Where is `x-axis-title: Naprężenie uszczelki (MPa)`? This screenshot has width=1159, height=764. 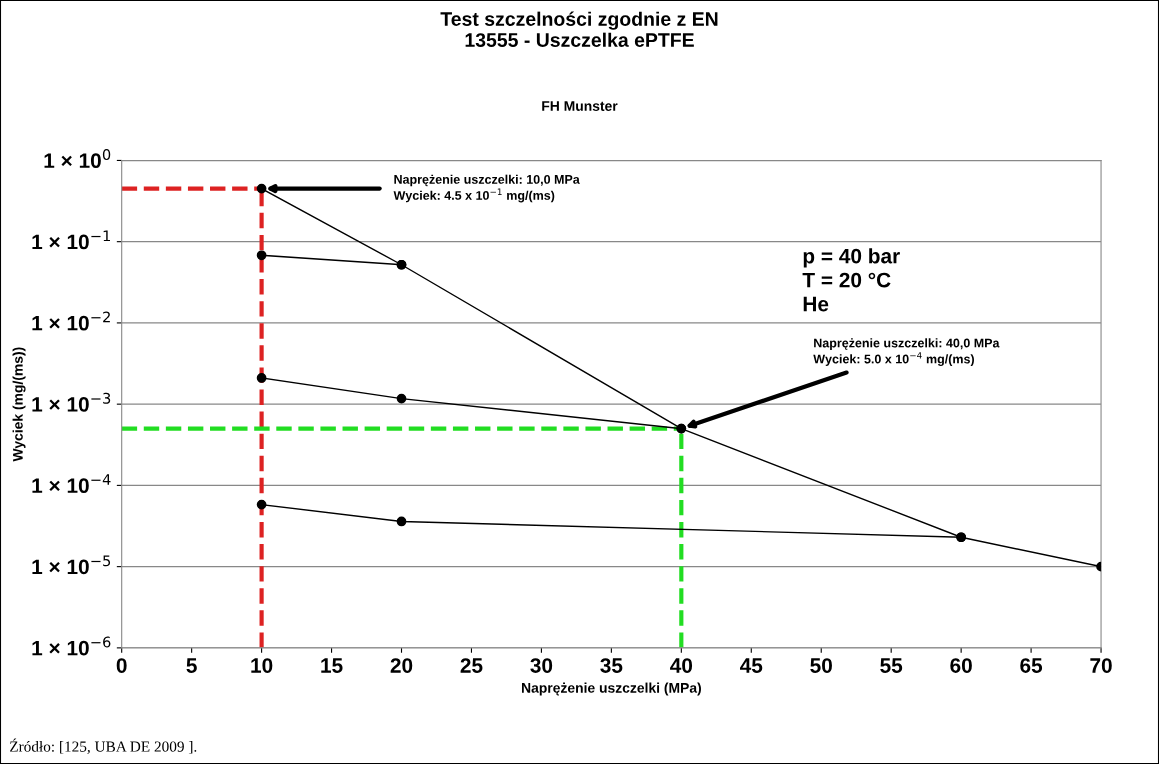 x-axis-title: Naprężenie uszczelki (MPa) is located at coordinates (611, 689).